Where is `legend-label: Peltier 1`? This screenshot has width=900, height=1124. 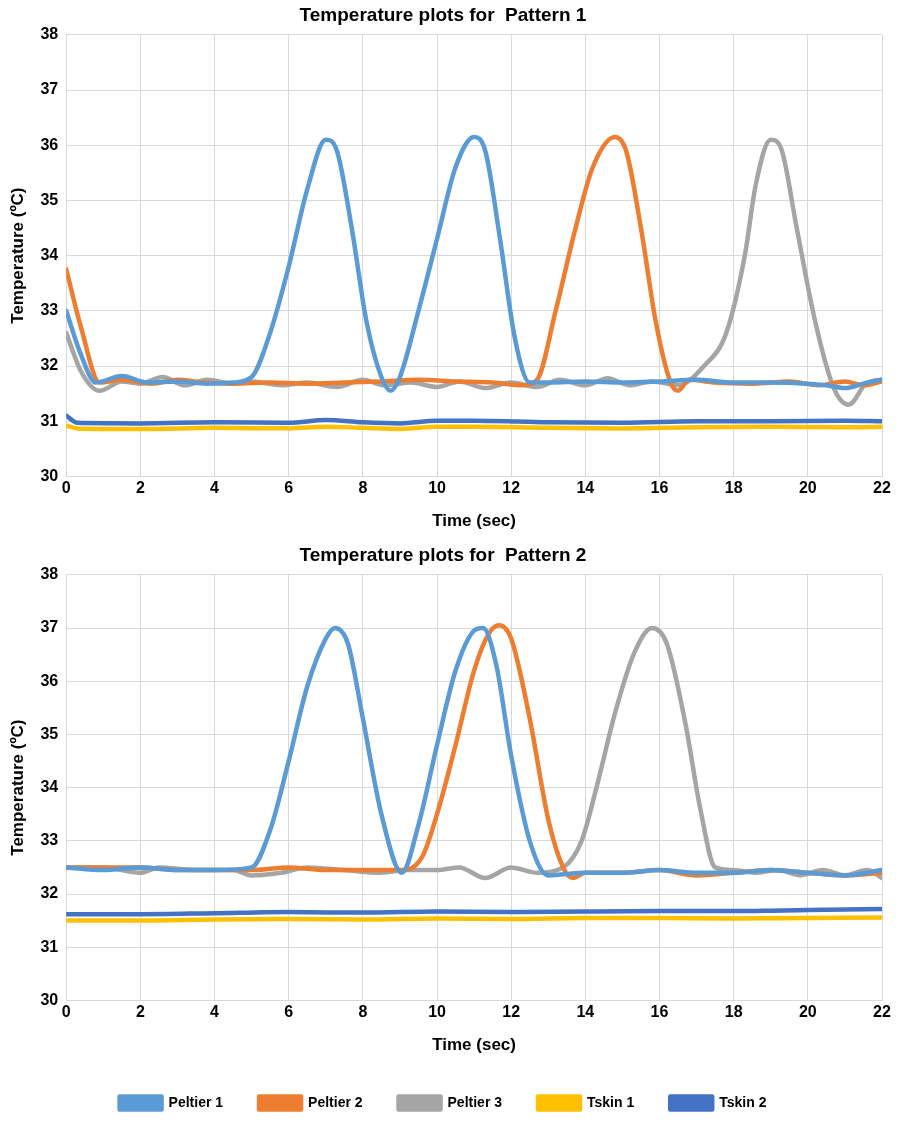 legend-label: Peltier 1 is located at coordinates (196, 1101).